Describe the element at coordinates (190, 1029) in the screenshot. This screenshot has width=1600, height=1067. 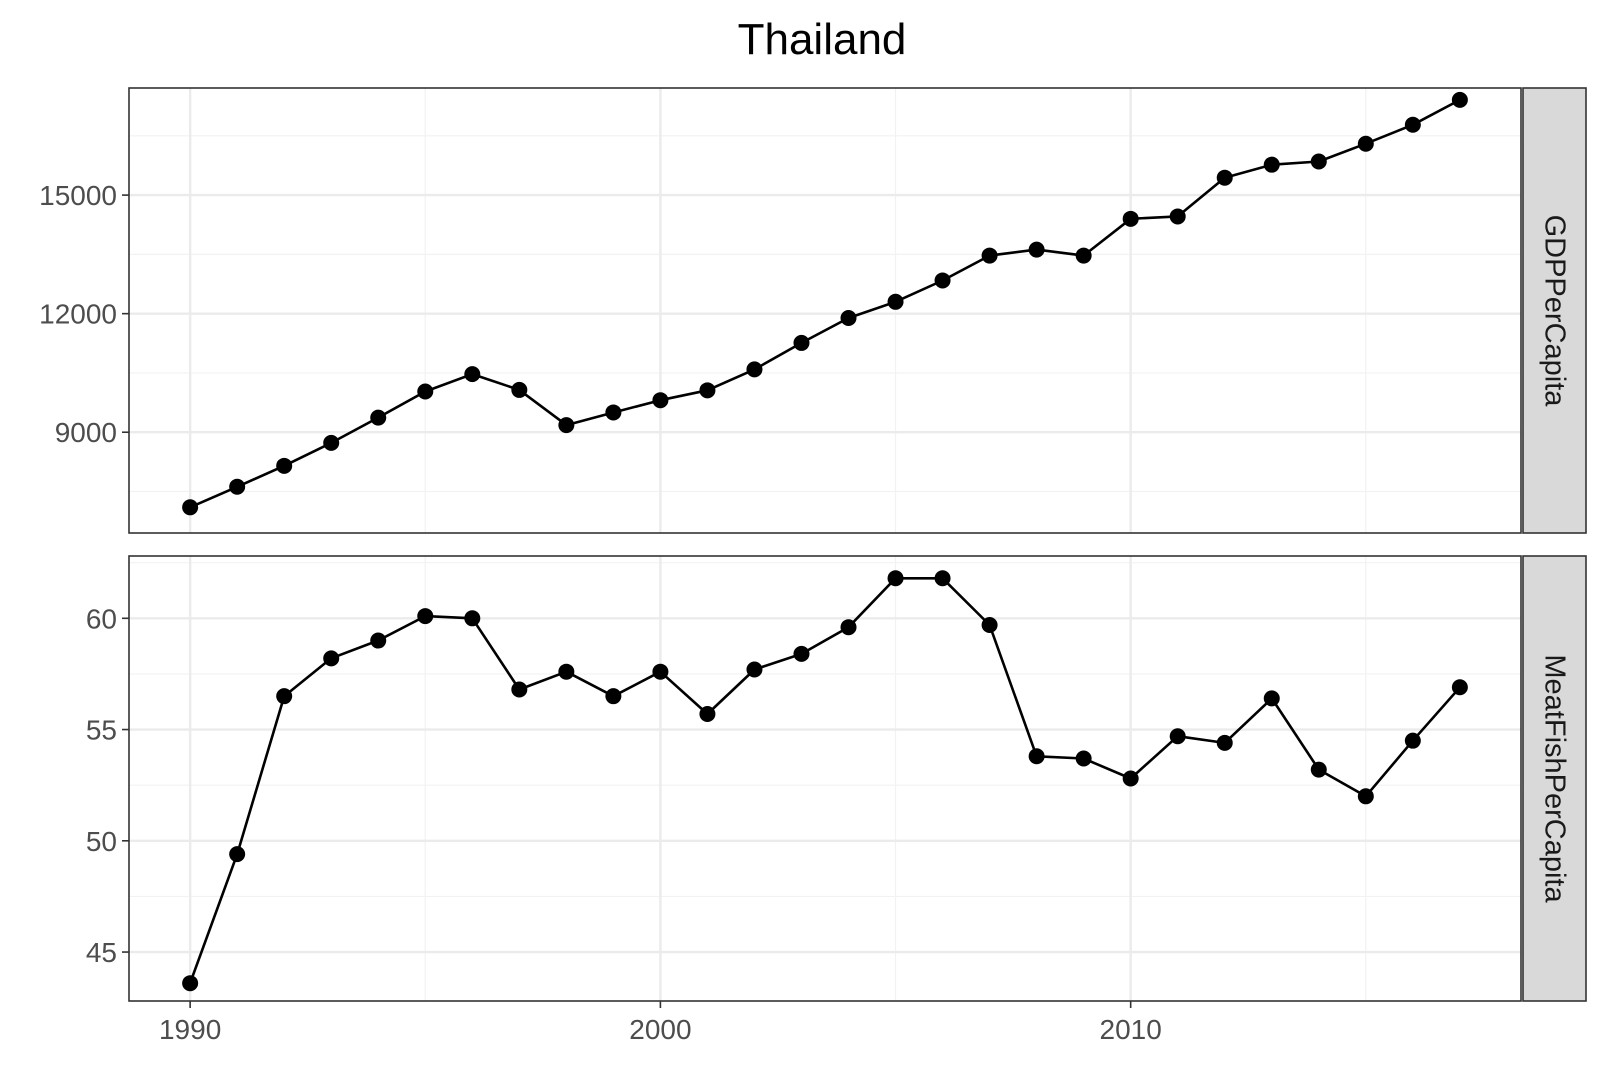
I see `x-tick-label: 1990` at that location.